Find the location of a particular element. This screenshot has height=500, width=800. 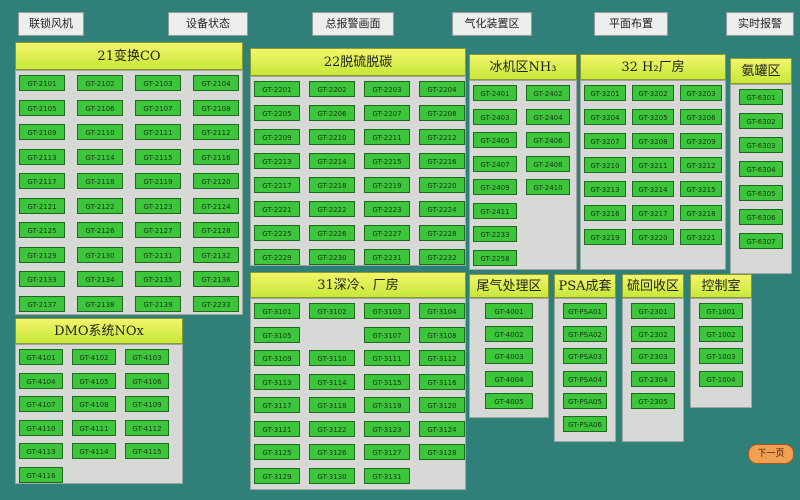

device-button: GT-2410 is located at coordinates (548, 187).